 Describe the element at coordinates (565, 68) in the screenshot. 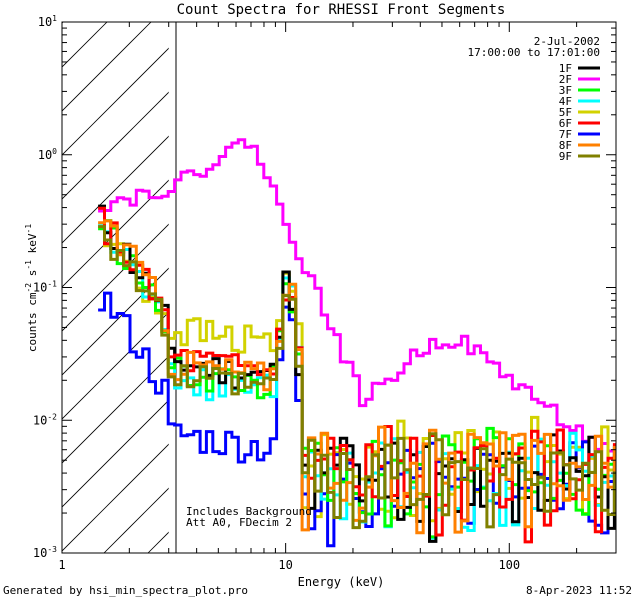

I see `legend-label: 1F` at that location.